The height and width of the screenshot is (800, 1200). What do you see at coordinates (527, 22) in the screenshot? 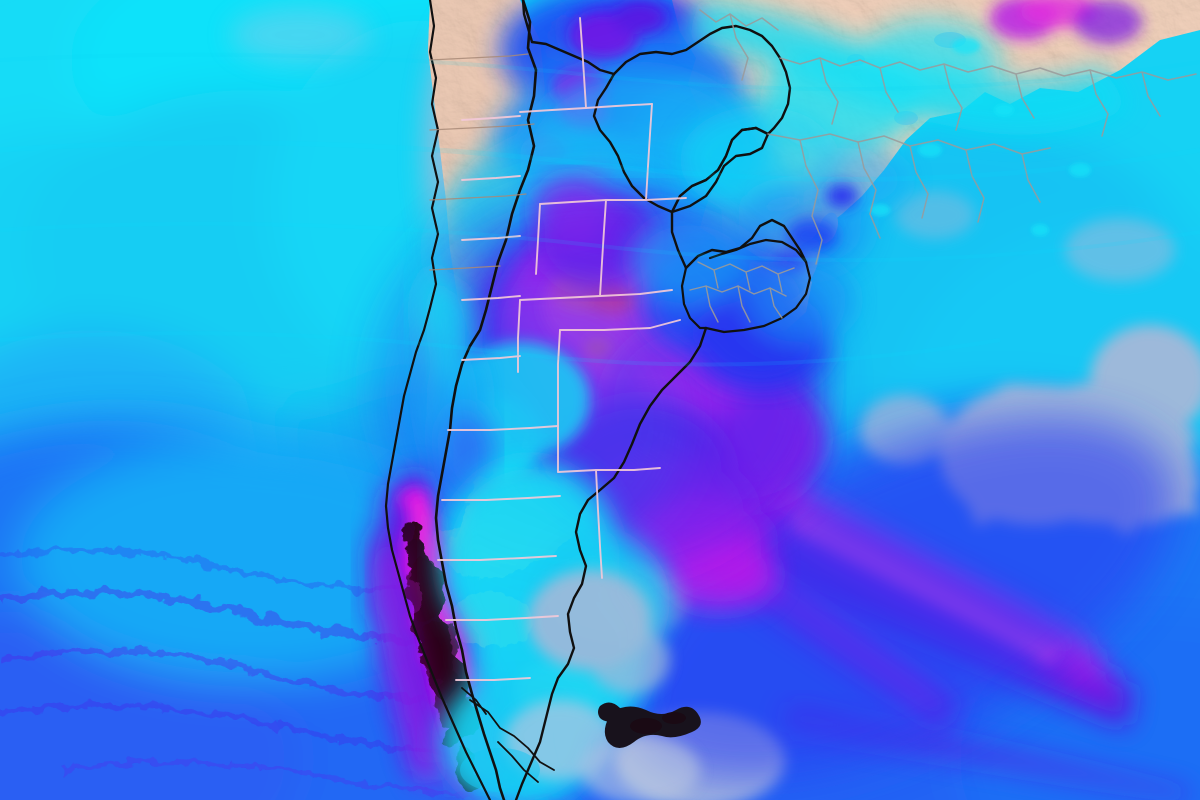
I see `border-chile-bolivia` at bounding box center [527, 22].